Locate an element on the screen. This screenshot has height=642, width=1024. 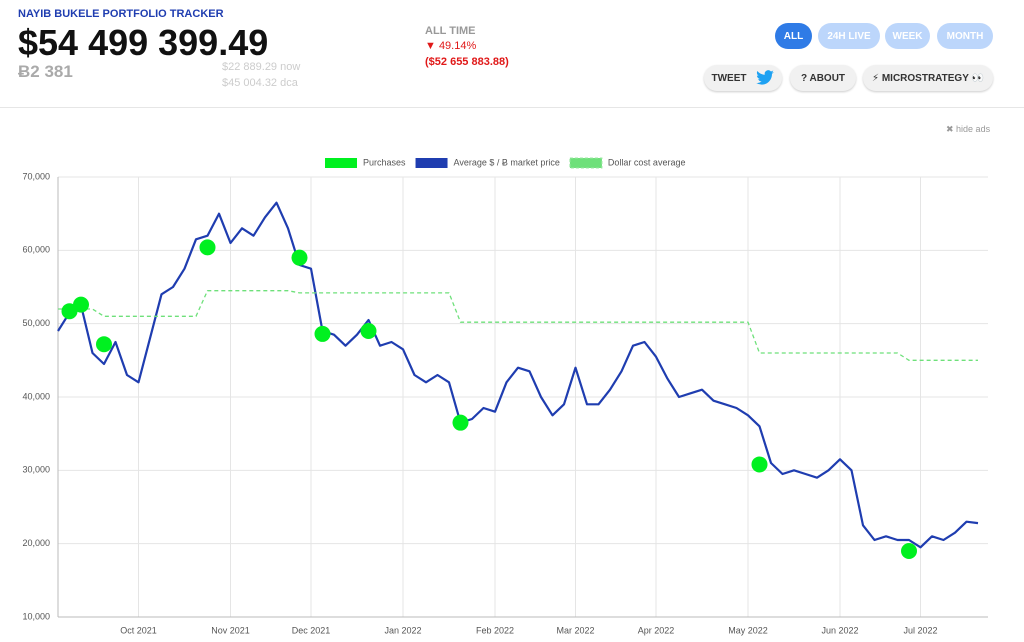
x-tick-label: Mar 2022 is located at coordinates (575, 630).